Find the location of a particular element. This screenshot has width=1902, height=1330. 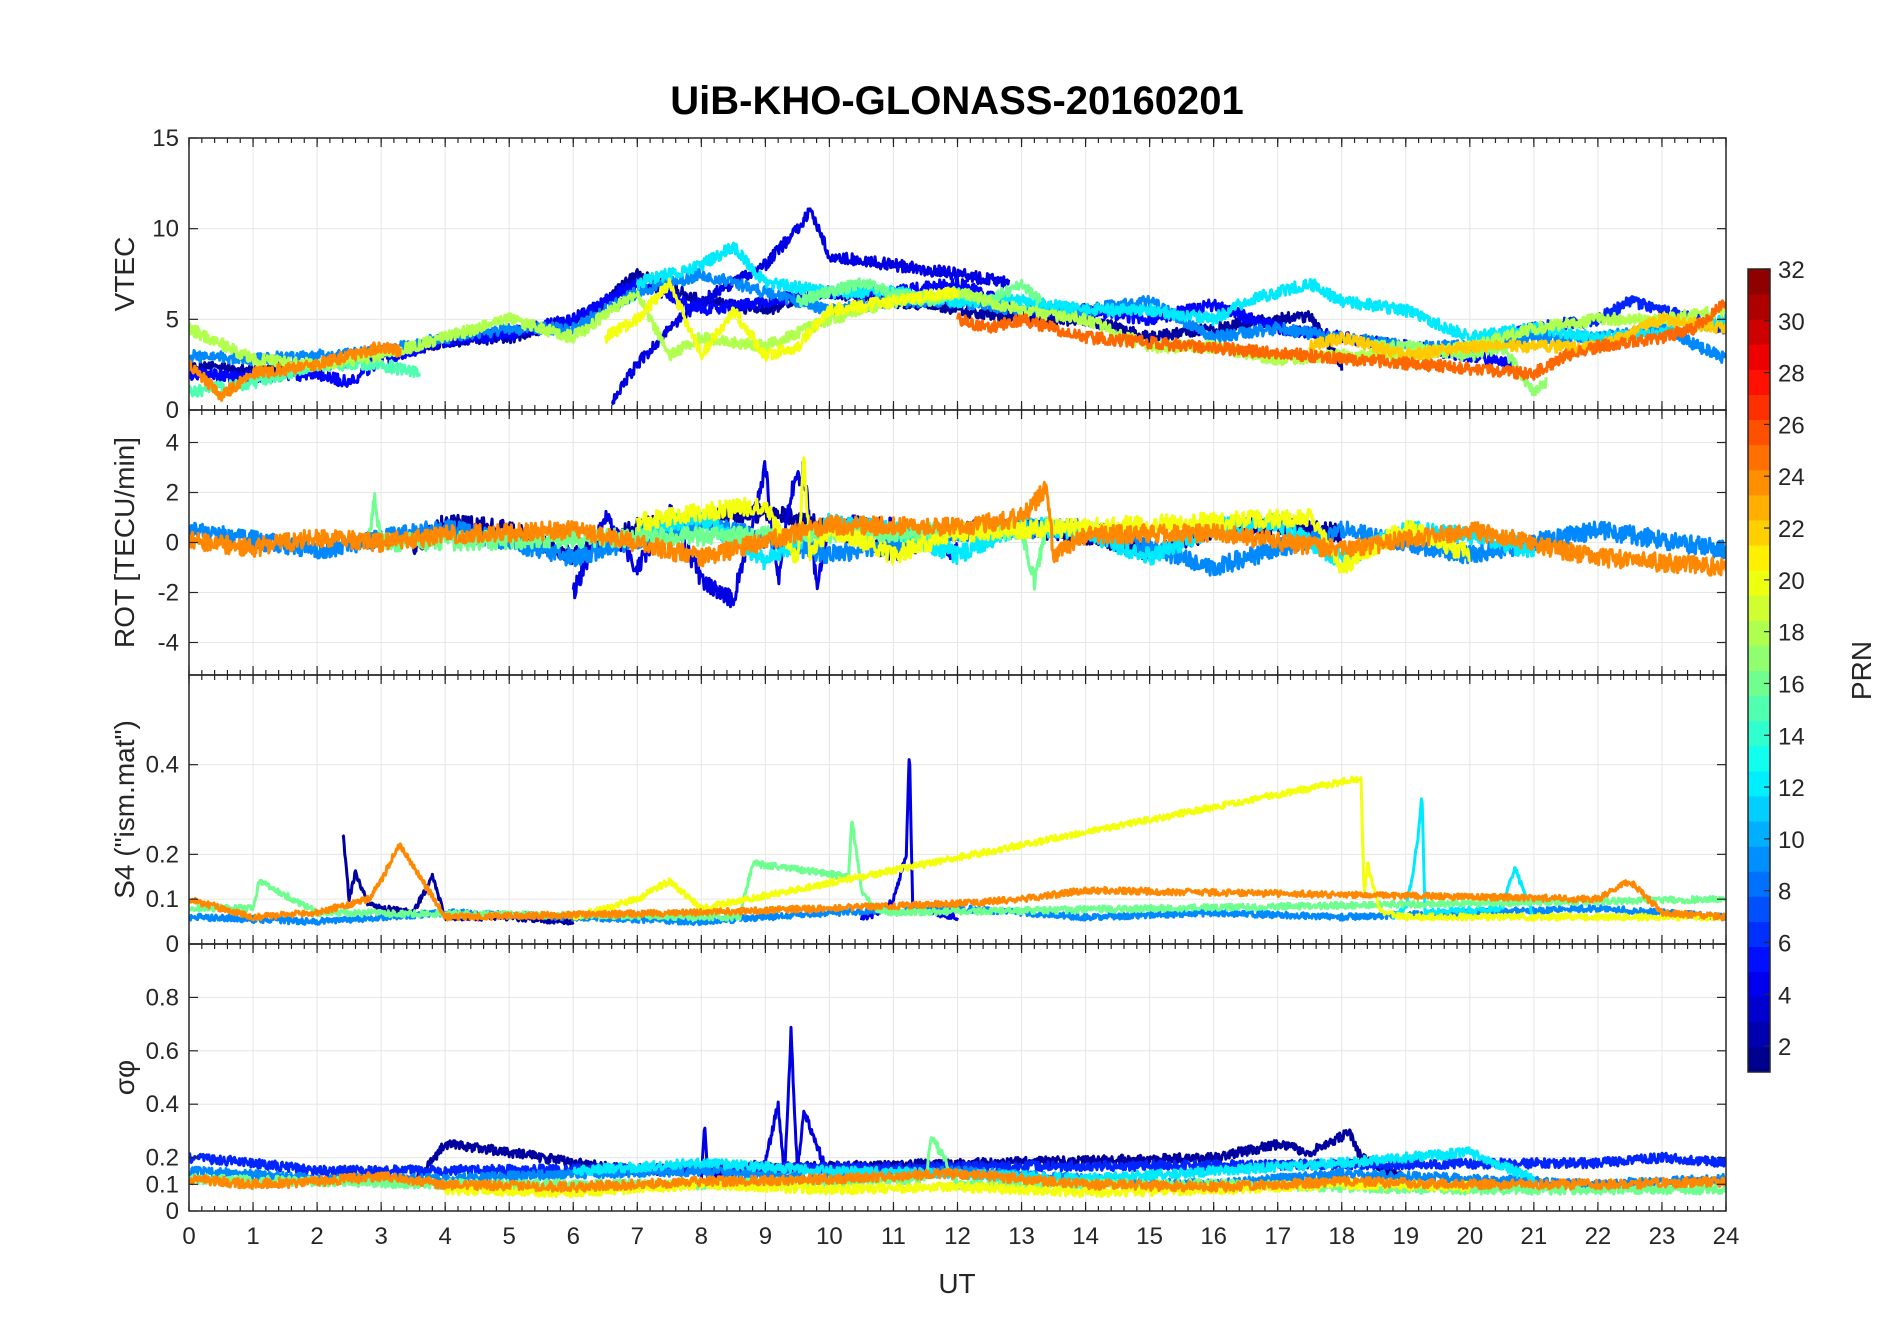

x-tick-label: 0 is located at coordinates (188, 1236).